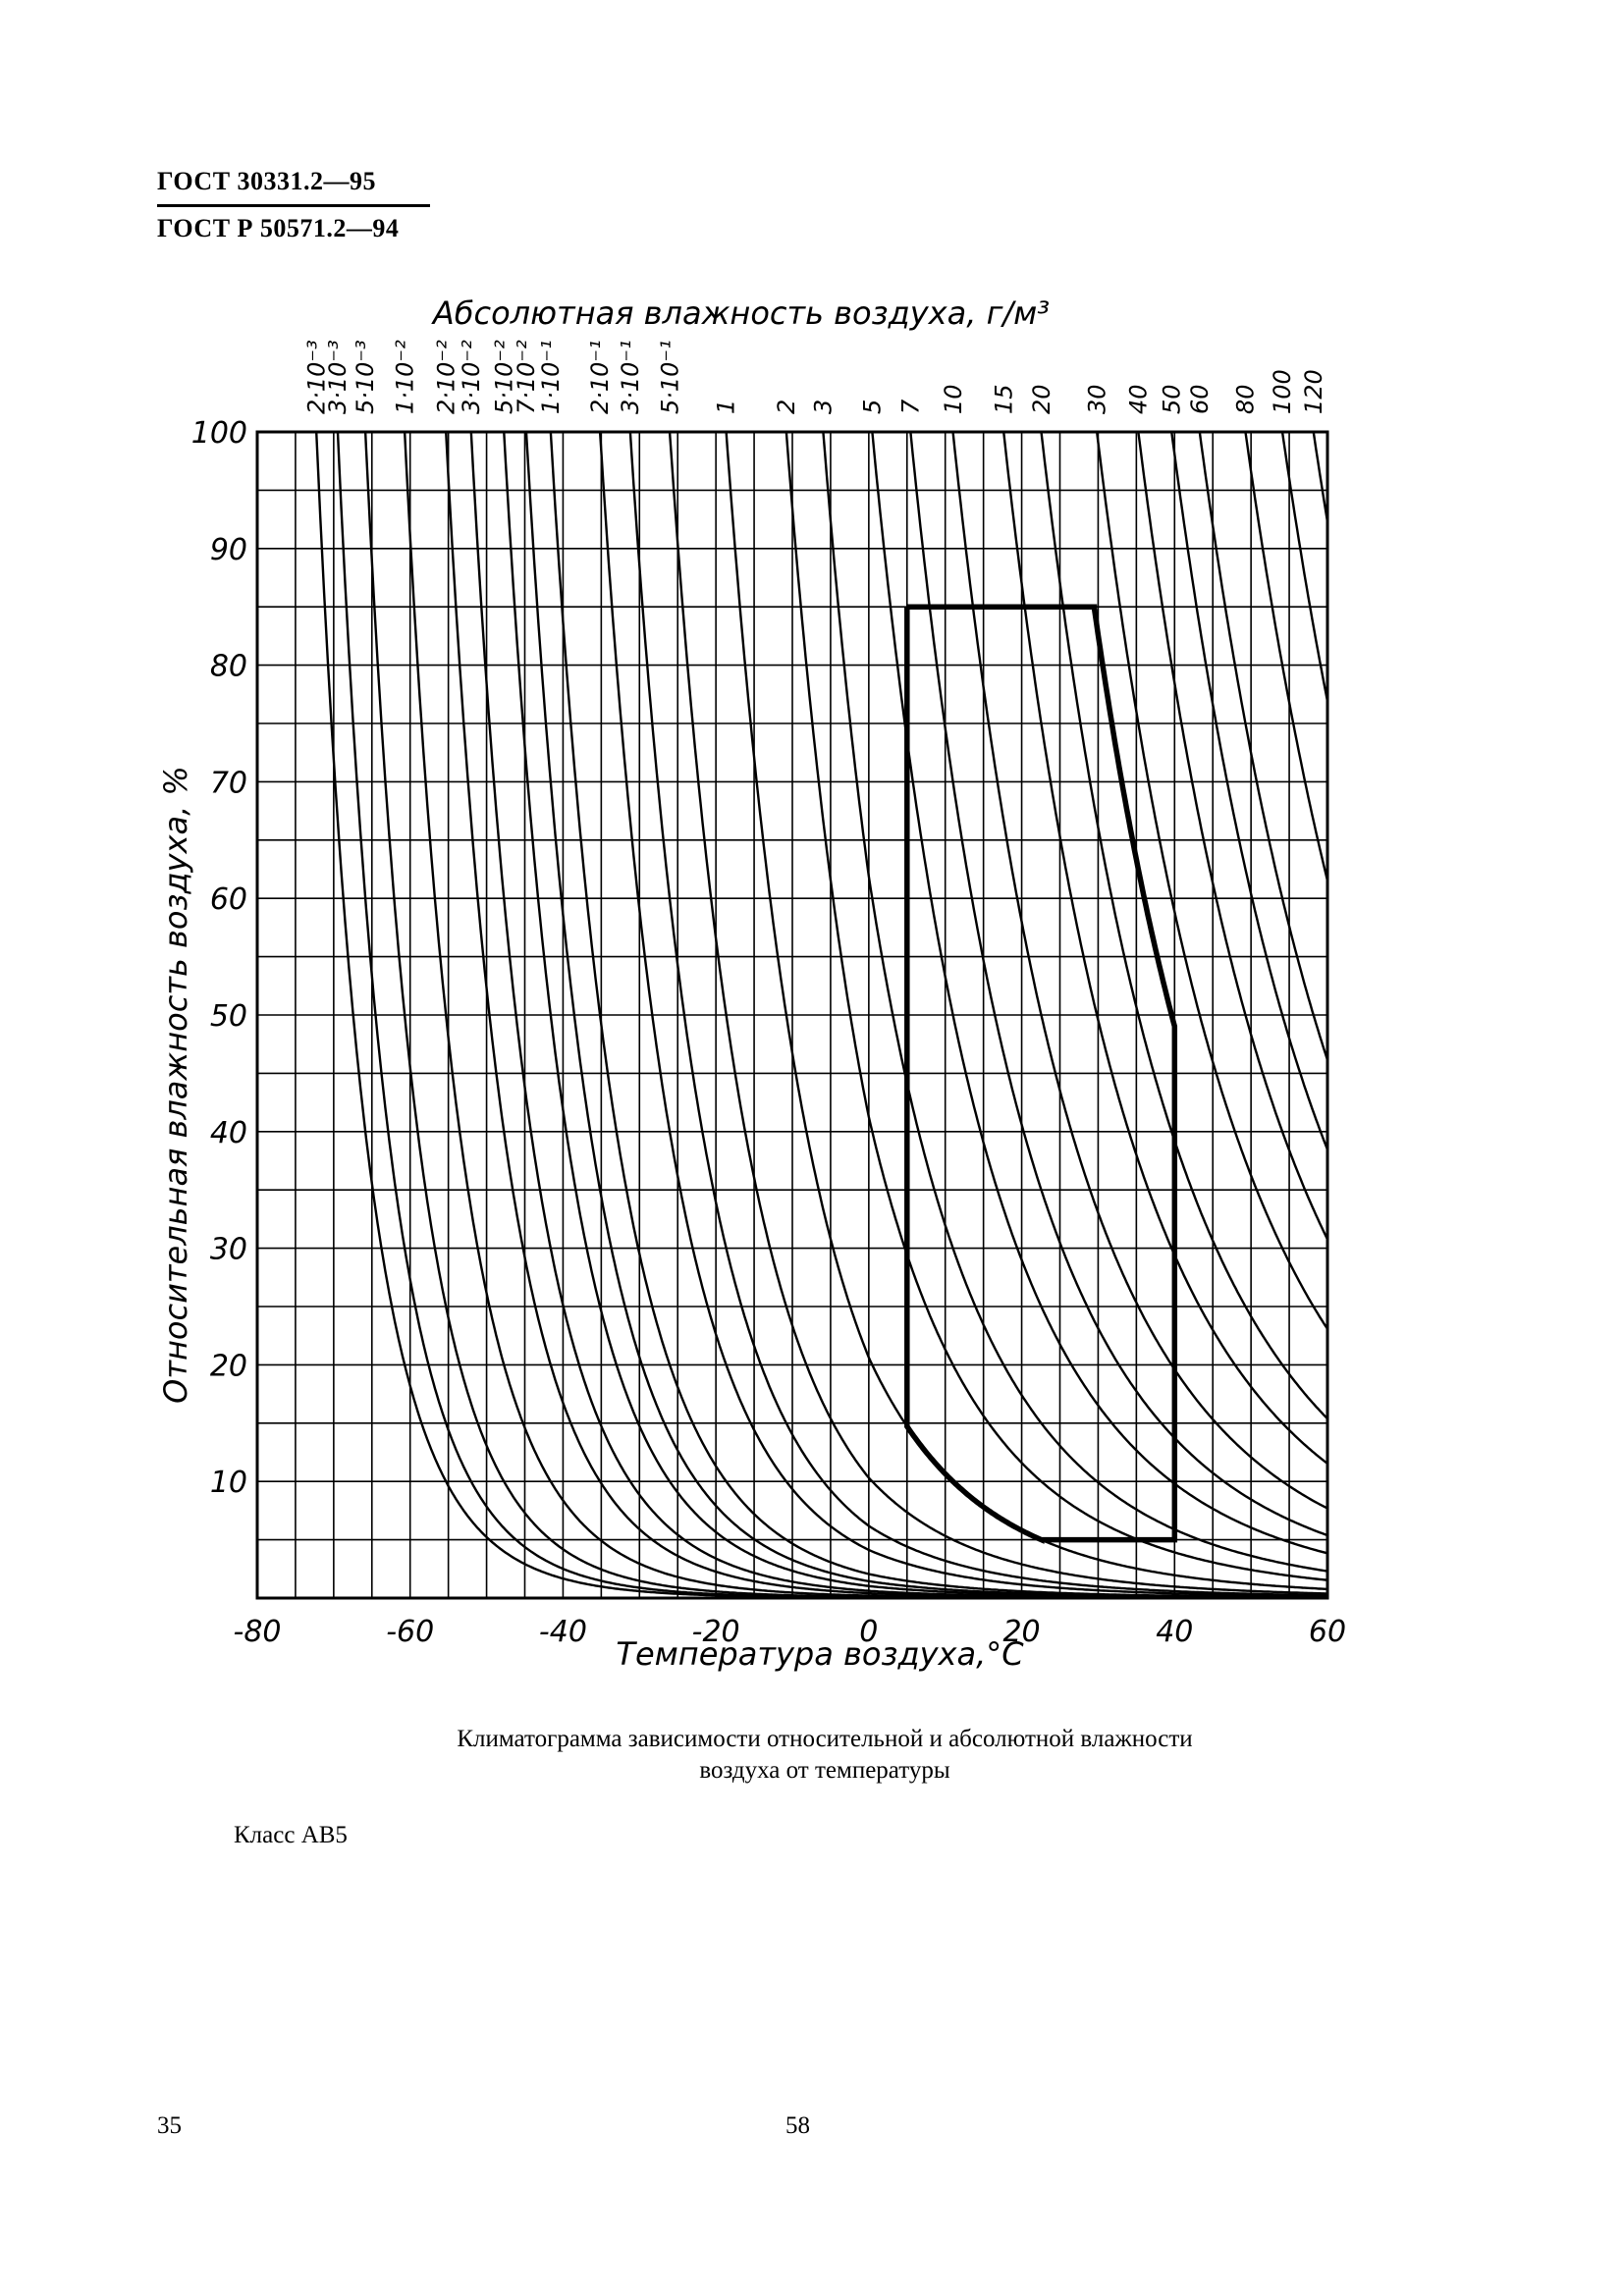  What do you see at coordinates (228, 667) in the screenshot?
I see `y-tick-label: 80` at bounding box center [228, 667].